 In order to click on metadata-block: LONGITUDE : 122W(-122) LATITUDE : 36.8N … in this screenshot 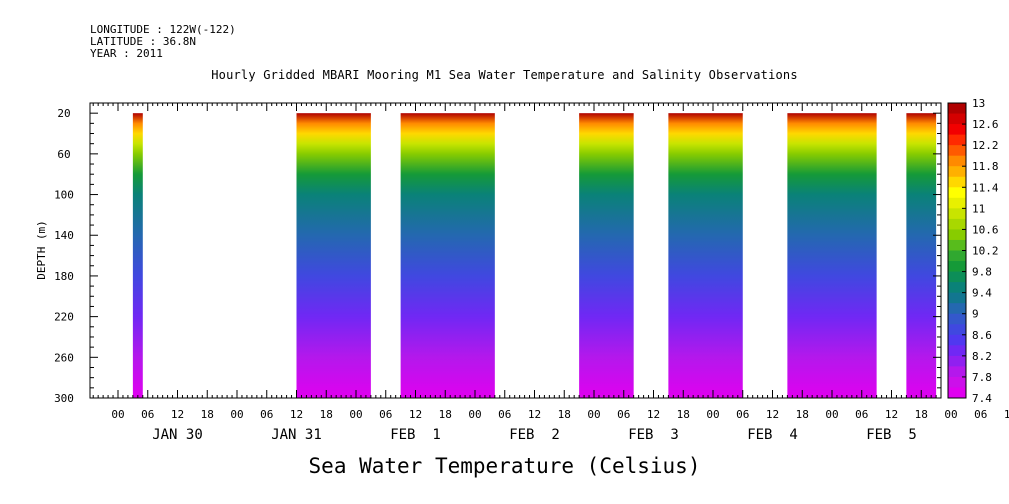, I will do `click(163, 42)`.